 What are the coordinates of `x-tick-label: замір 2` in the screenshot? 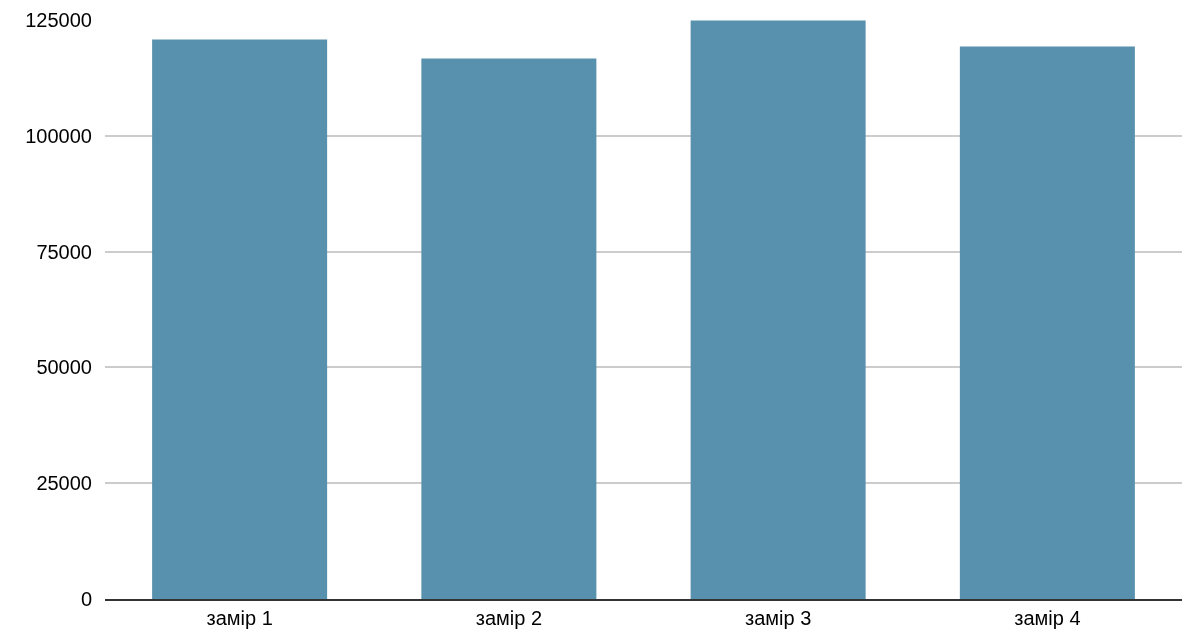 It's located at (509, 617).